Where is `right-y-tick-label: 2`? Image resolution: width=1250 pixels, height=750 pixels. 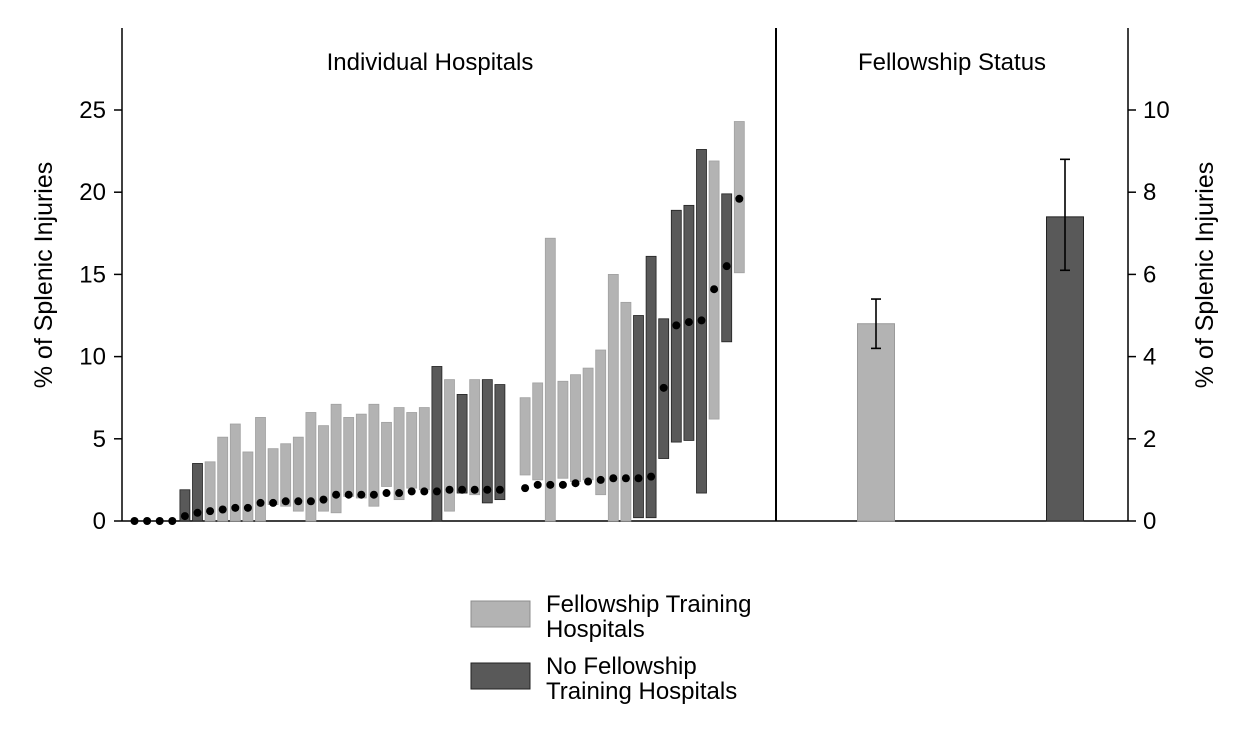
right-y-tick-label: 2 is located at coordinates (1149, 439).